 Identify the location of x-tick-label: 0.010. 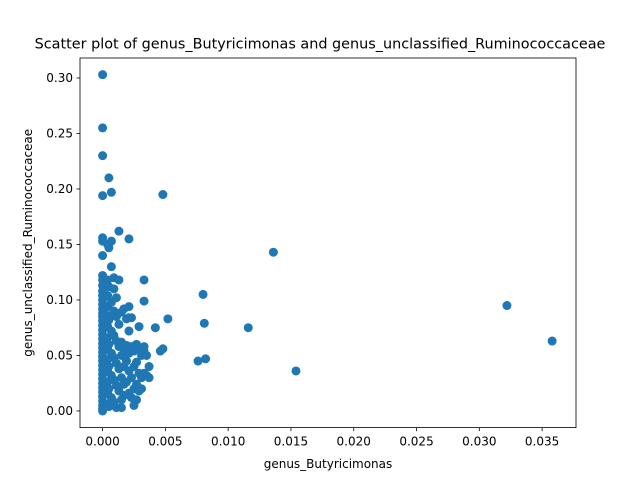
(228, 442).